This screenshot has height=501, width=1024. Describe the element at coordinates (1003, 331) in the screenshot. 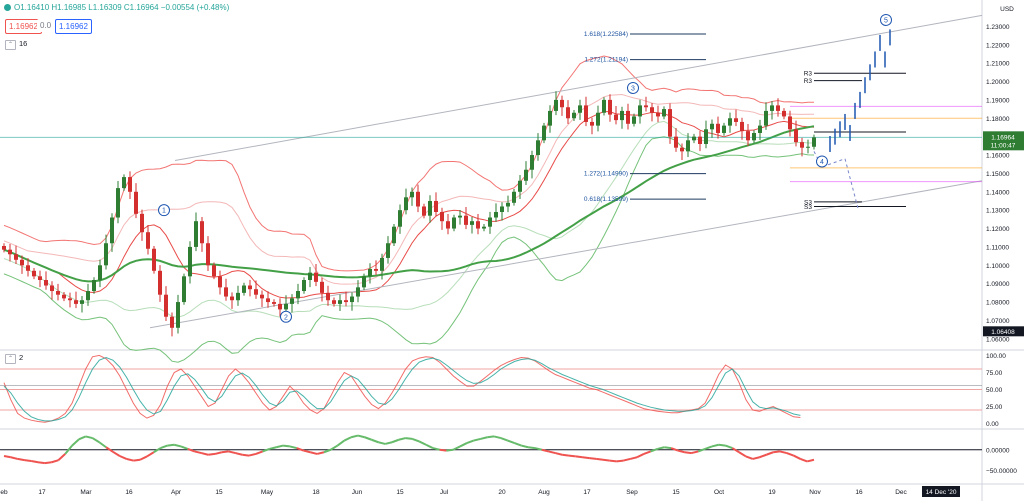

I see `cursor-price-badge` at that location.